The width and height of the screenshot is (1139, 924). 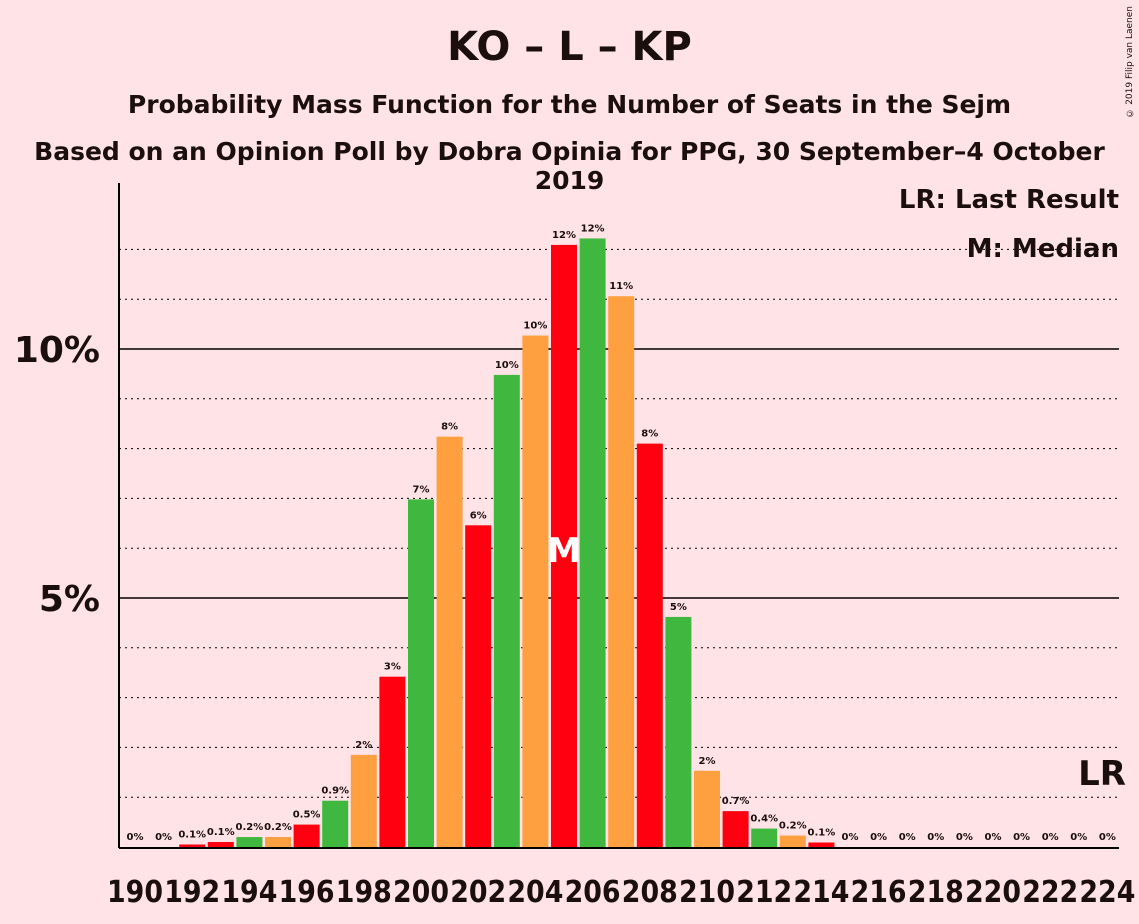 I want to click on x-tick-label: 200, so click(x=421, y=892).